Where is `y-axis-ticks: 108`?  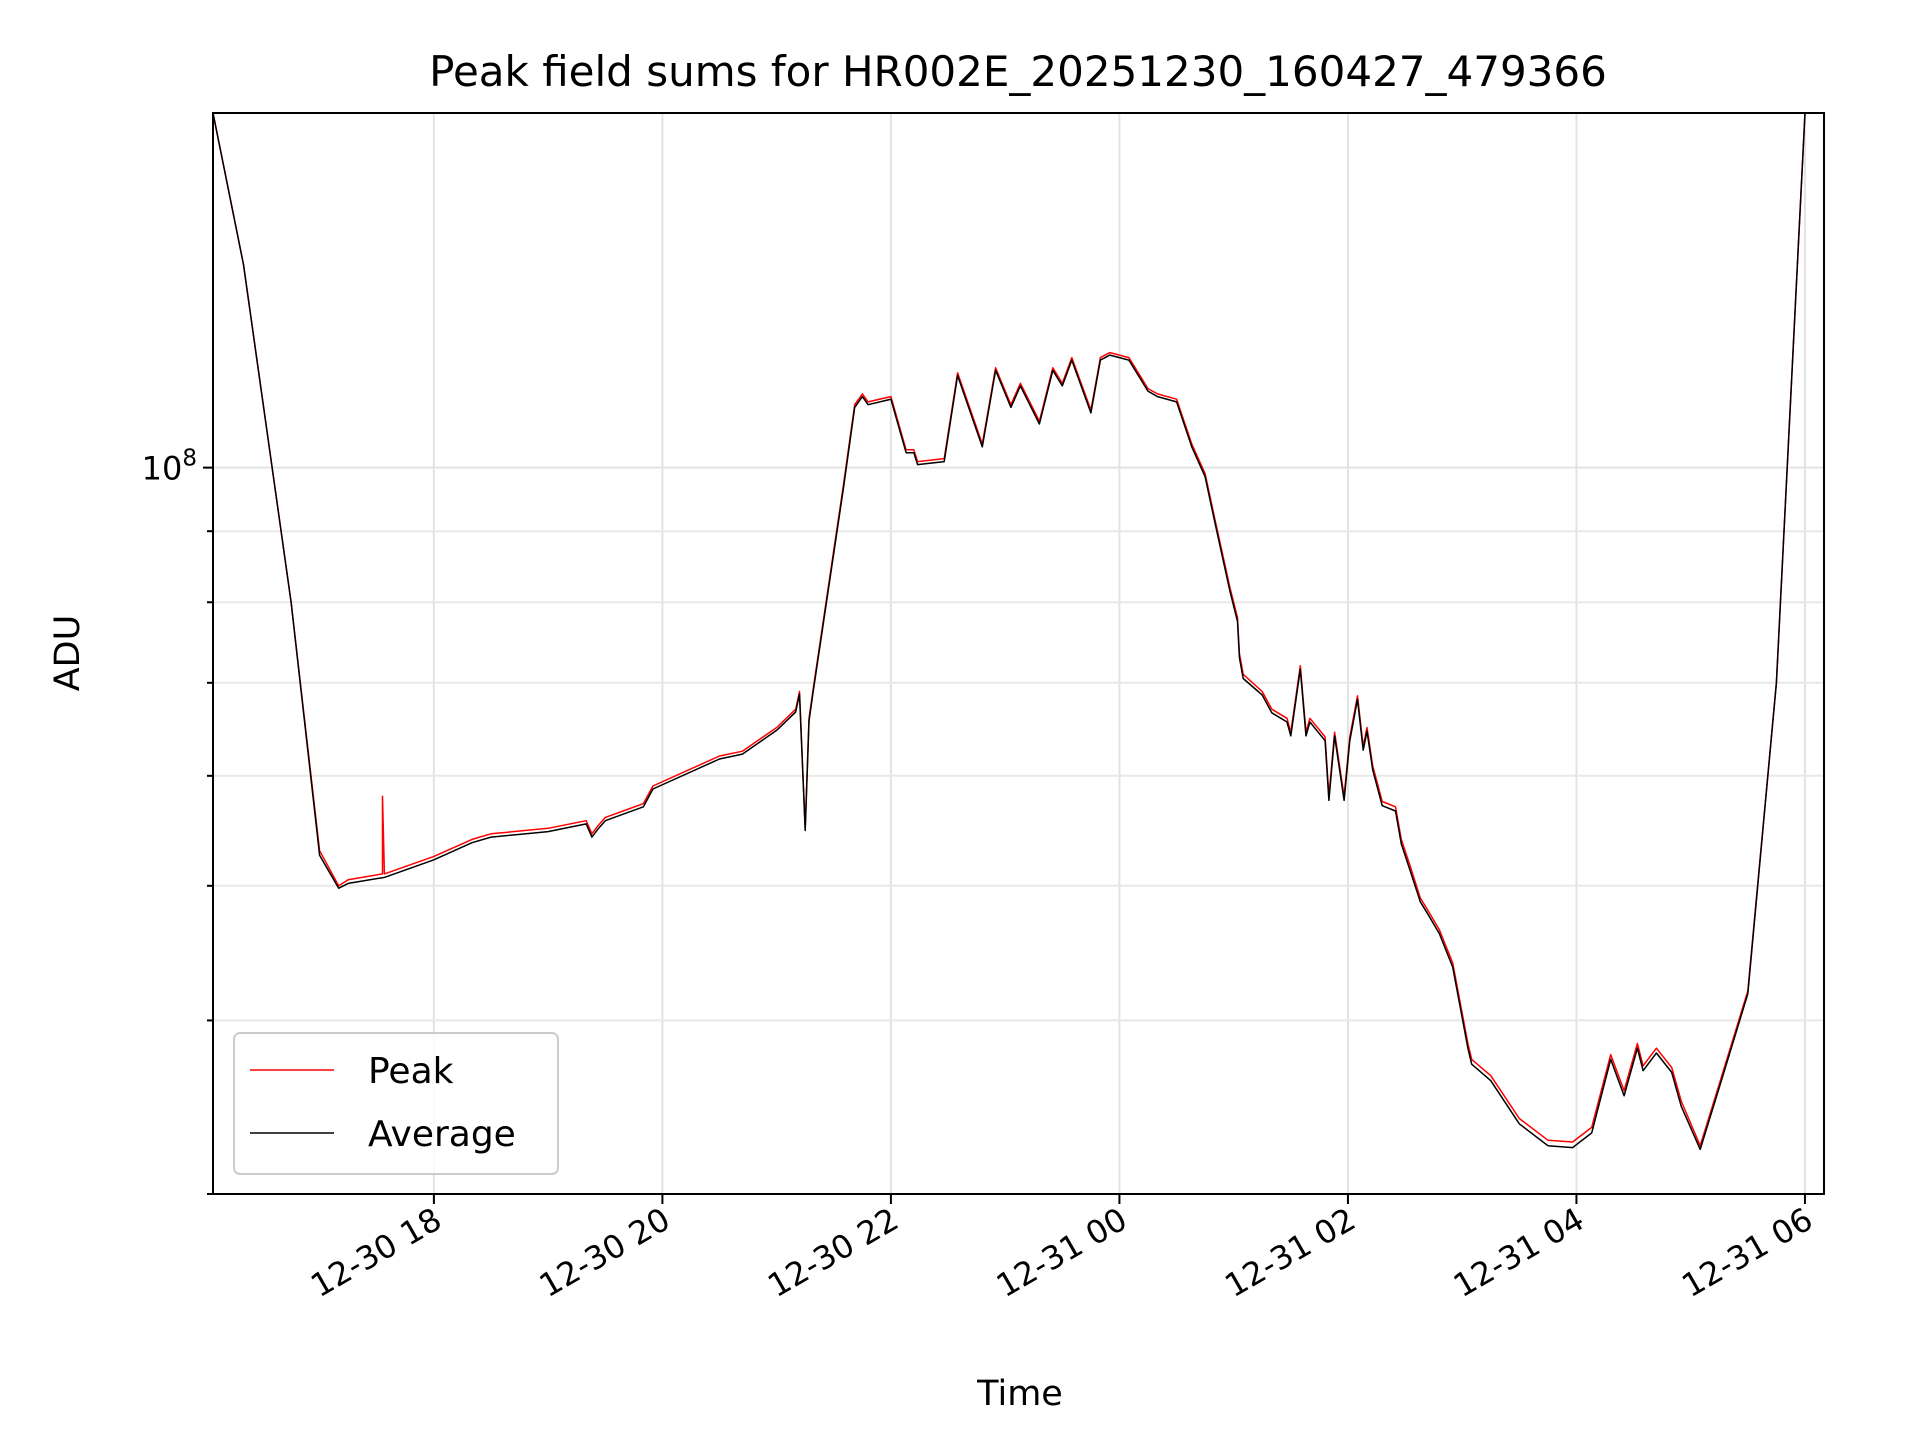 y-axis-ticks: 108 is located at coordinates (177, 820).